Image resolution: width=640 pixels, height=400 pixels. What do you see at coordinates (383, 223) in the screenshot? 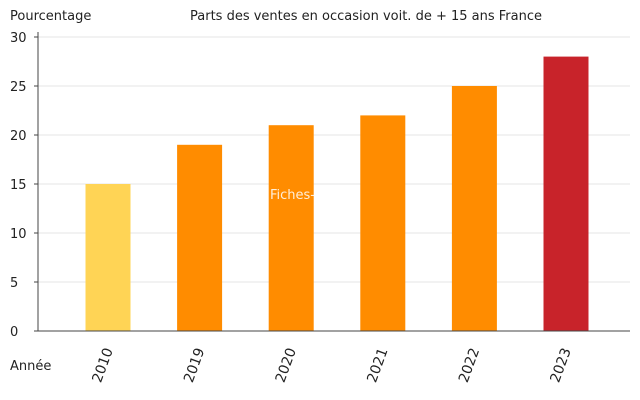
I see `bar-2021` at bounding box center [383, 223].